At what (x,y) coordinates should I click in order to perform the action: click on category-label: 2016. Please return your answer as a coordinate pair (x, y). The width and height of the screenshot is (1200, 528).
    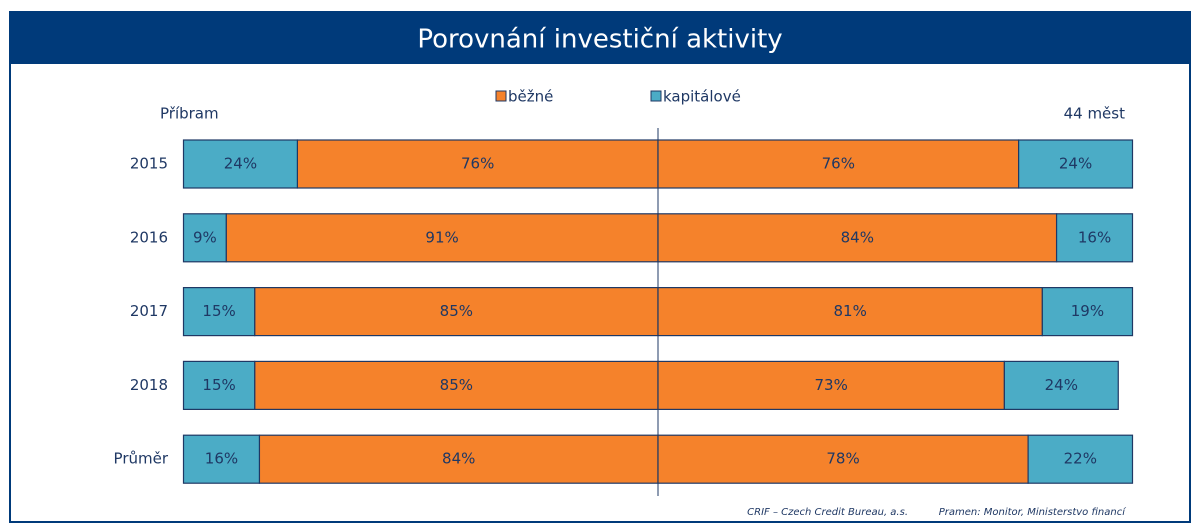
    Looking at the image, I should click on (149, 237).